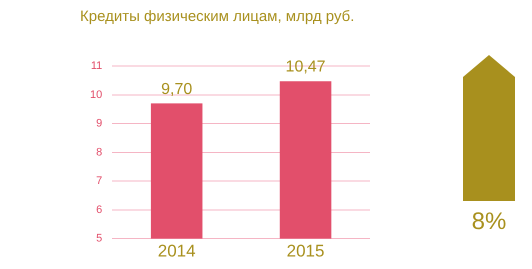 The height and width of the screenshot is (269, 532). What do you see at coordinates (99, 181) in the screenshot?
I see `y-tick-label: 7` at bounding box center [99, 181].